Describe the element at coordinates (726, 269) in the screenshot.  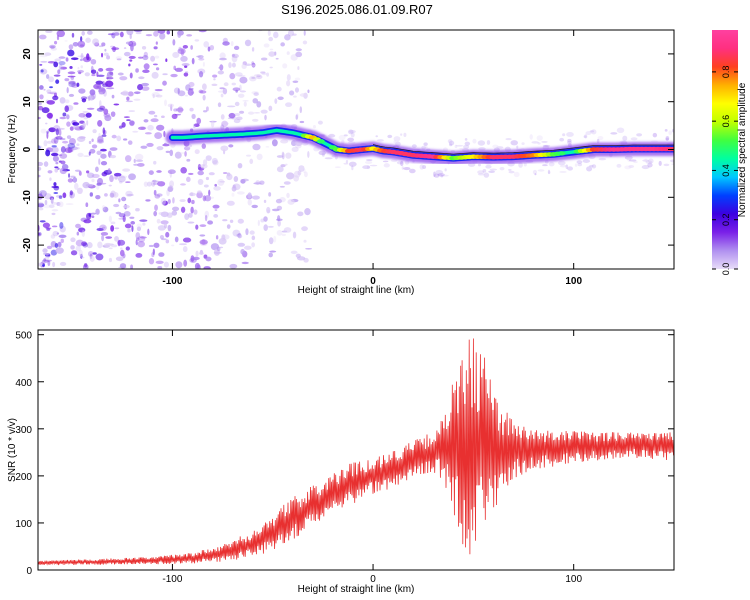
I see `colorbar-tick-label: 0.0` at that location.